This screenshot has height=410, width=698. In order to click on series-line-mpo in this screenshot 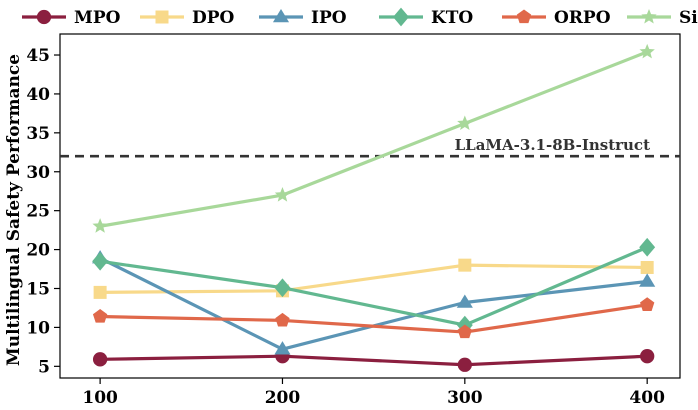, I will do `click(374, 360)`.